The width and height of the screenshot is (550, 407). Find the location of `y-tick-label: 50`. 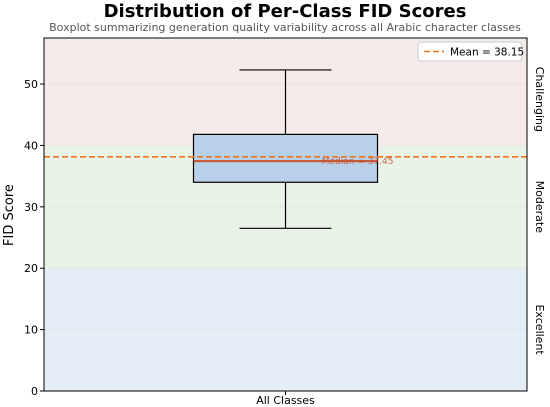

y-tick-label: 50 is located at coordinates (31, 84).